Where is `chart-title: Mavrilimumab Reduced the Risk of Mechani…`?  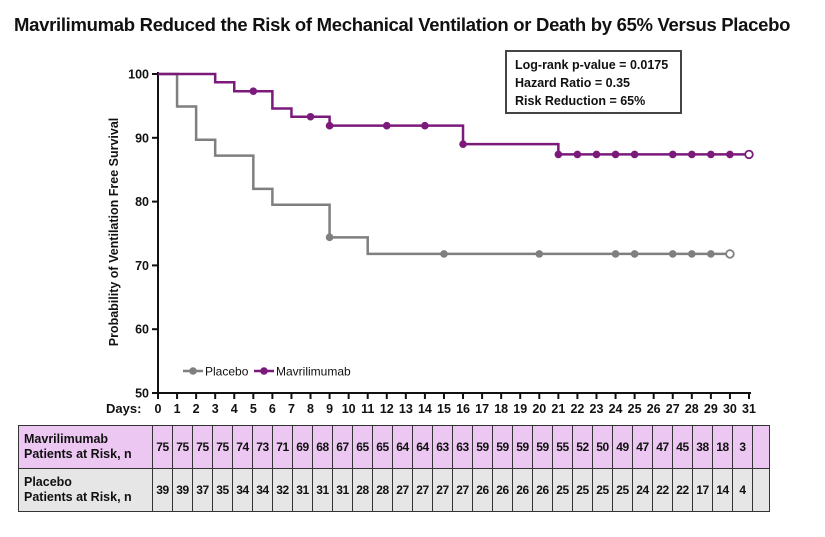 chart-title: Mavrilimumab Reduced the Risk of Mechani… is located at coordinates (402, 24).